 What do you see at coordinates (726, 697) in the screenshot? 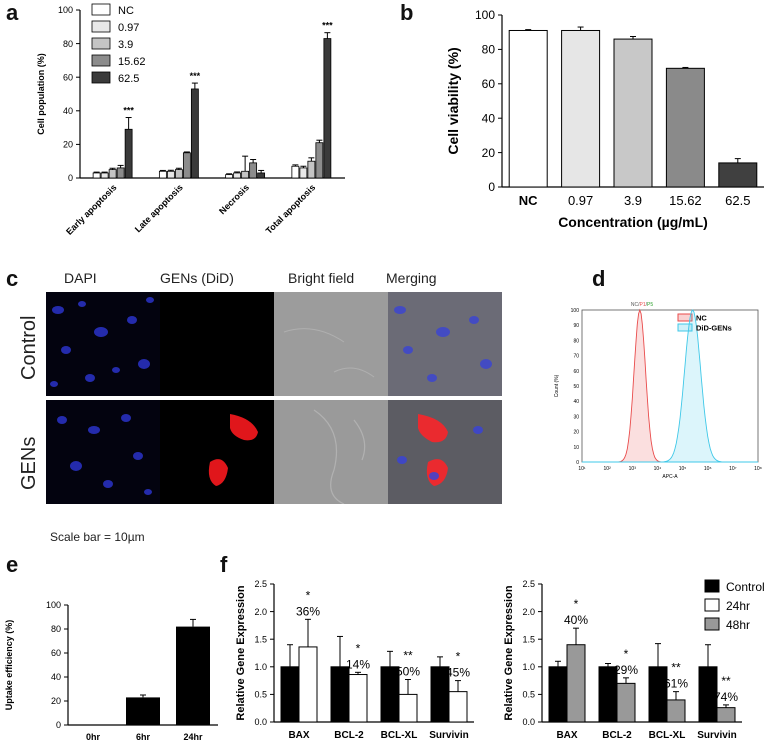
I see `chart-f2-percent-change: 74%` at bounding box center [726, 697].